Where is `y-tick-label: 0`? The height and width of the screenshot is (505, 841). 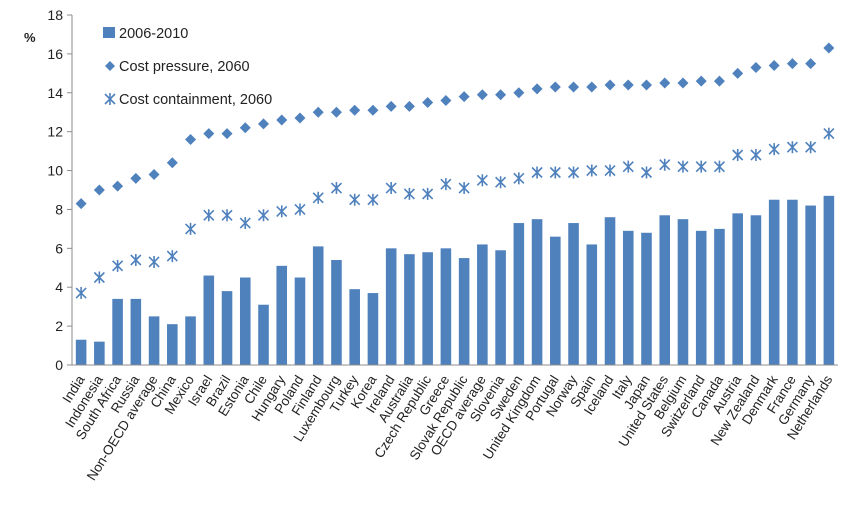
y-tick-label: 0 is located at coordinates (59, 365).